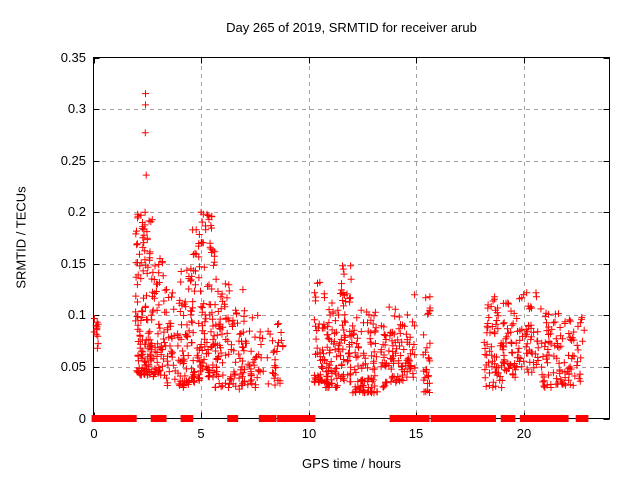 The height and width of the screenshot is (480, 640). I want to click on y-tick-label: 0.3, so click(76, 108).